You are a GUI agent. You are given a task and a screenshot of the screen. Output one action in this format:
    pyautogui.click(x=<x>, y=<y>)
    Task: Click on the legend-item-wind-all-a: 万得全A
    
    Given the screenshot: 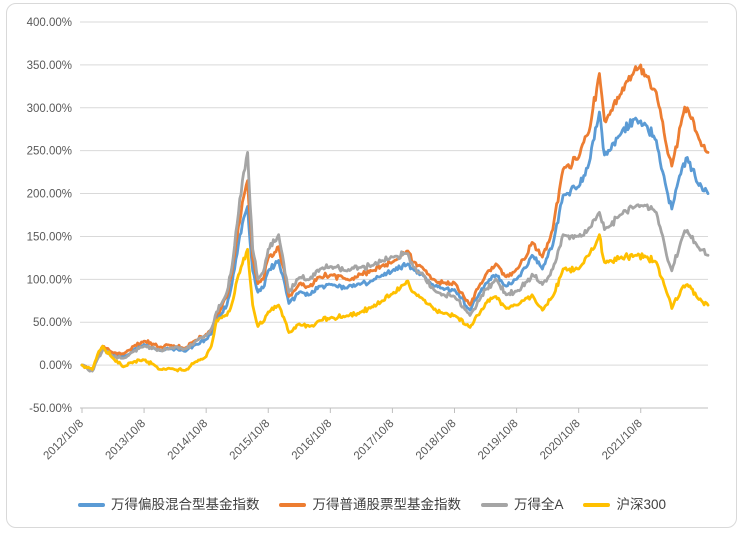 What is the action you would take?
    pyautogui.click(x=522, y=505)
    